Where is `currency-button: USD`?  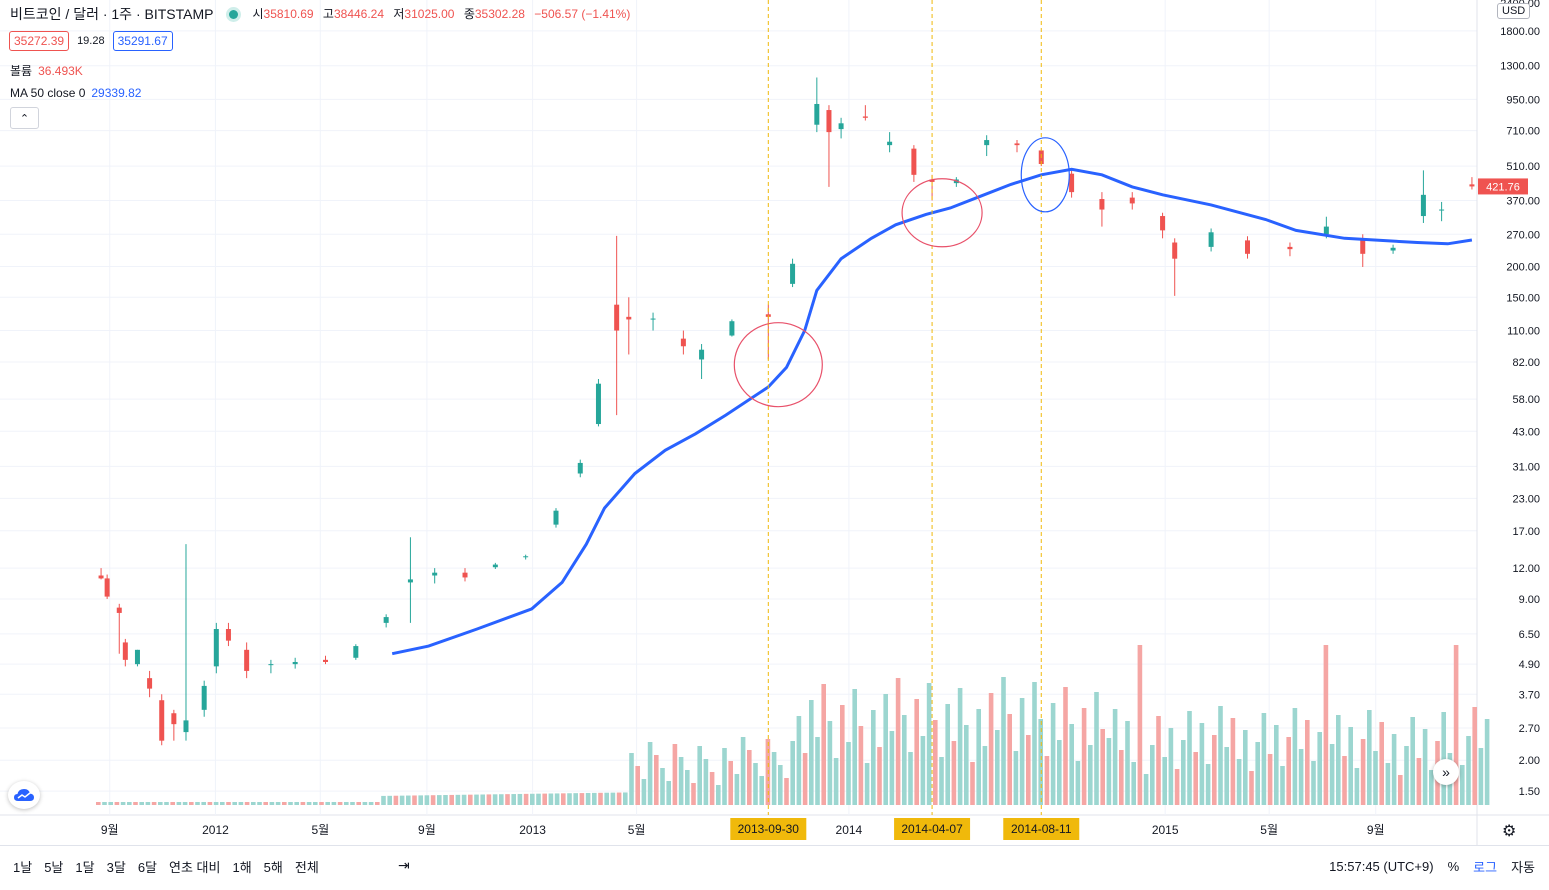 currency-button: USD is located at coordinates (1514, 11).